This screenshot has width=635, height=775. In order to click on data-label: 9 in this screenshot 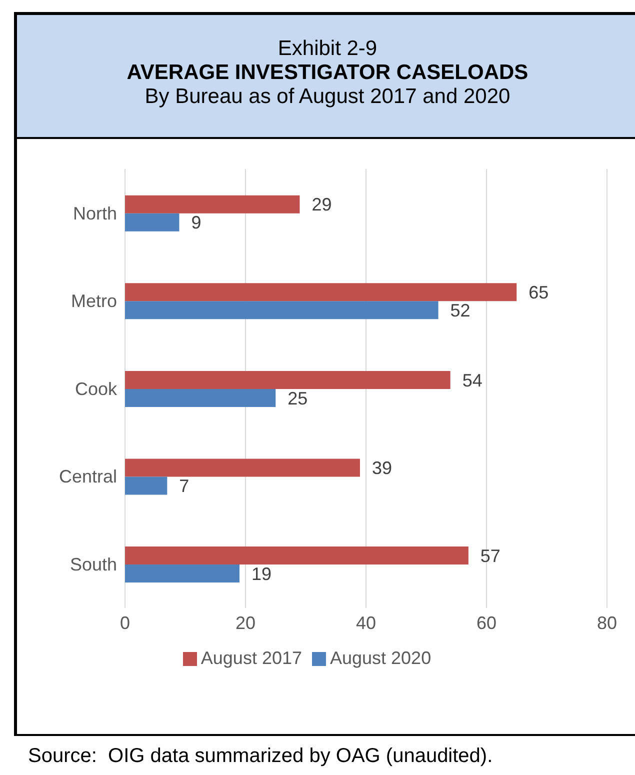, I will do `click(196, 222)`.